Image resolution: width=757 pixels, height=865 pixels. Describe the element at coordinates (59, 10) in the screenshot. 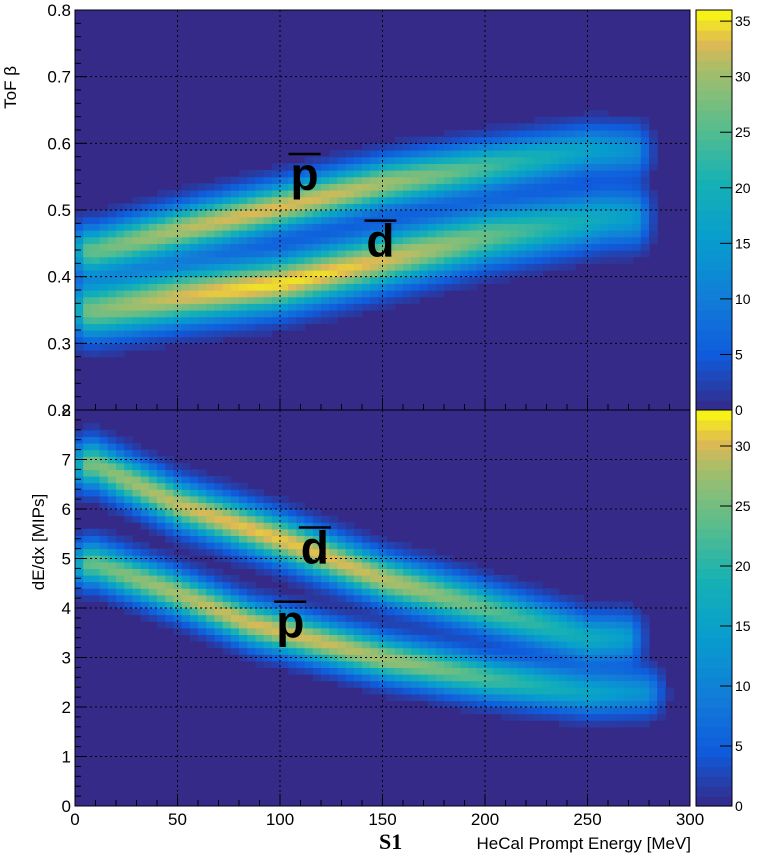

I see `y-tick-label: 0.8` at that location.